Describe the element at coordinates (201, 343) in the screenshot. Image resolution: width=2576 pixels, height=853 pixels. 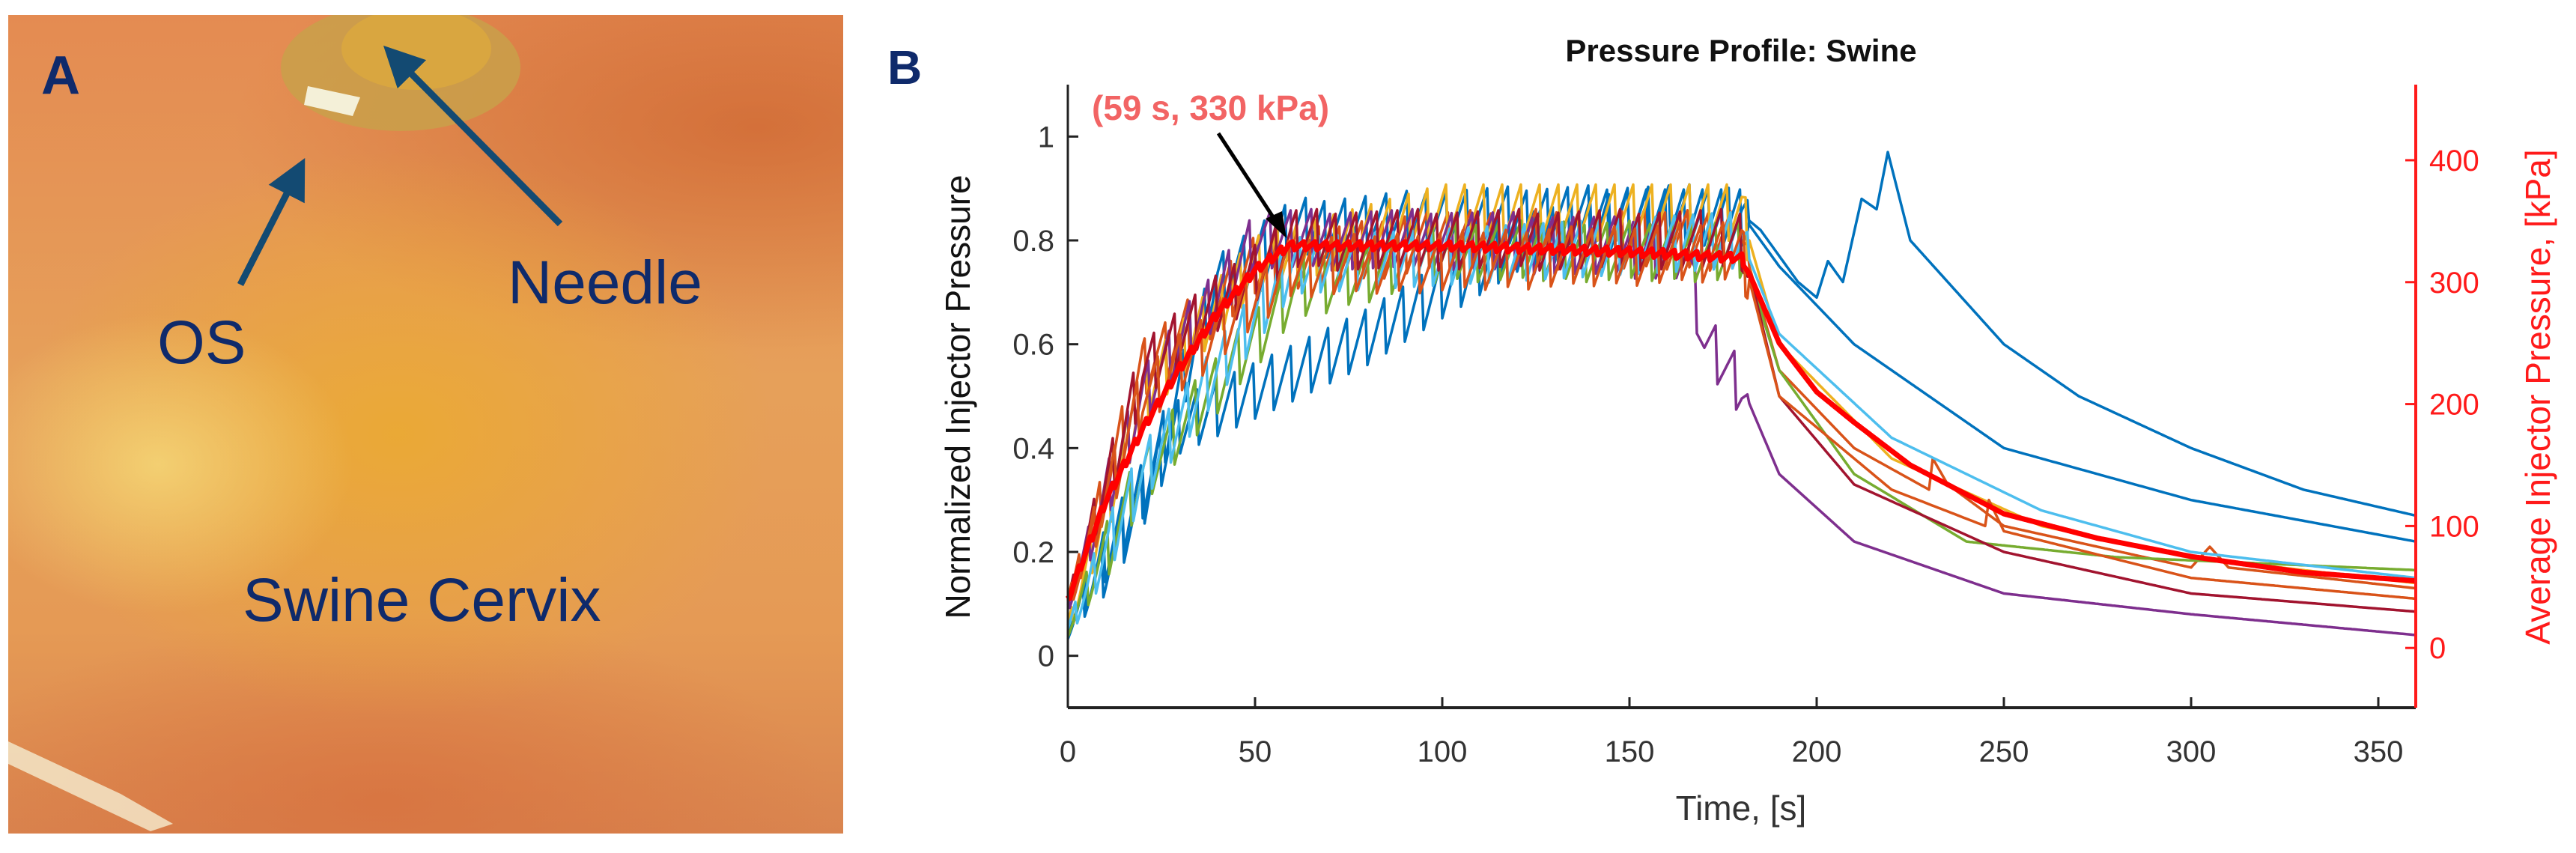
I see `os-label: OS` at that location.